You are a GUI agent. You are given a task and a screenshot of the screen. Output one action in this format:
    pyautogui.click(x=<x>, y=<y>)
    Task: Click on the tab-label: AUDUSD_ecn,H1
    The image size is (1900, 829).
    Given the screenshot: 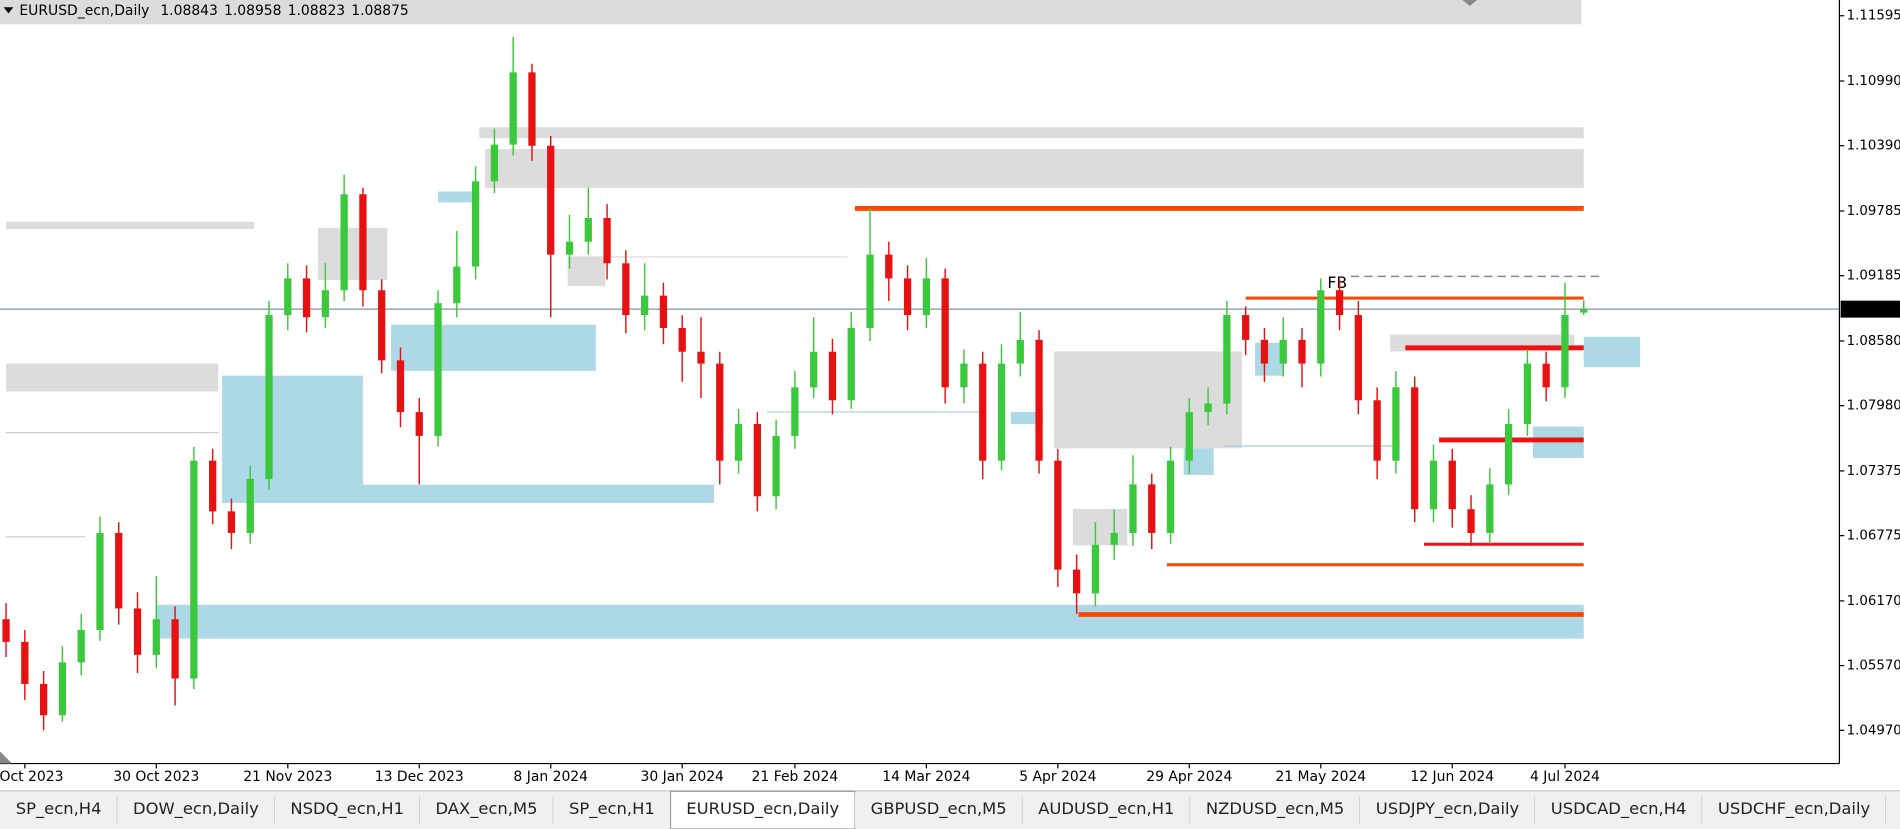 What is the action you would take?
    pyautogui.click(x=1106, y=809)
    